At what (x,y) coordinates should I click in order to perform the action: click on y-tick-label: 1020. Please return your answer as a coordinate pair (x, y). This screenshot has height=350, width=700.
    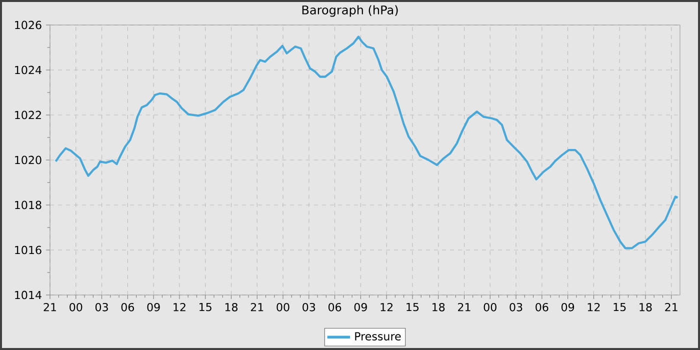
    Looking at the image, I should click on (28, 160).